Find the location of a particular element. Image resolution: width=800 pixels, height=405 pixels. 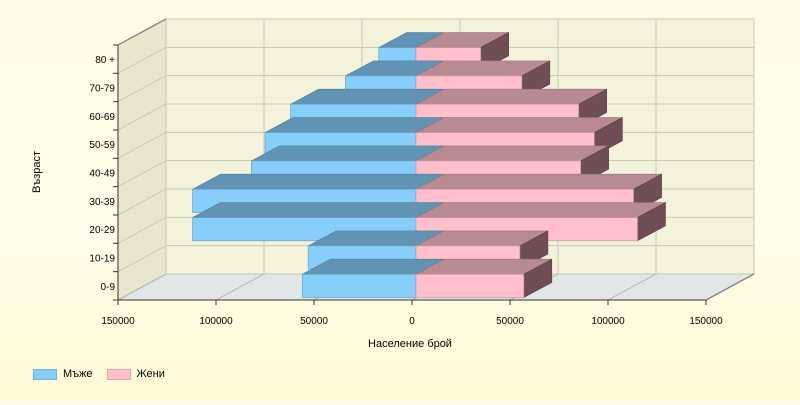

legend-swatch-men is located at coordinates (45, 374).